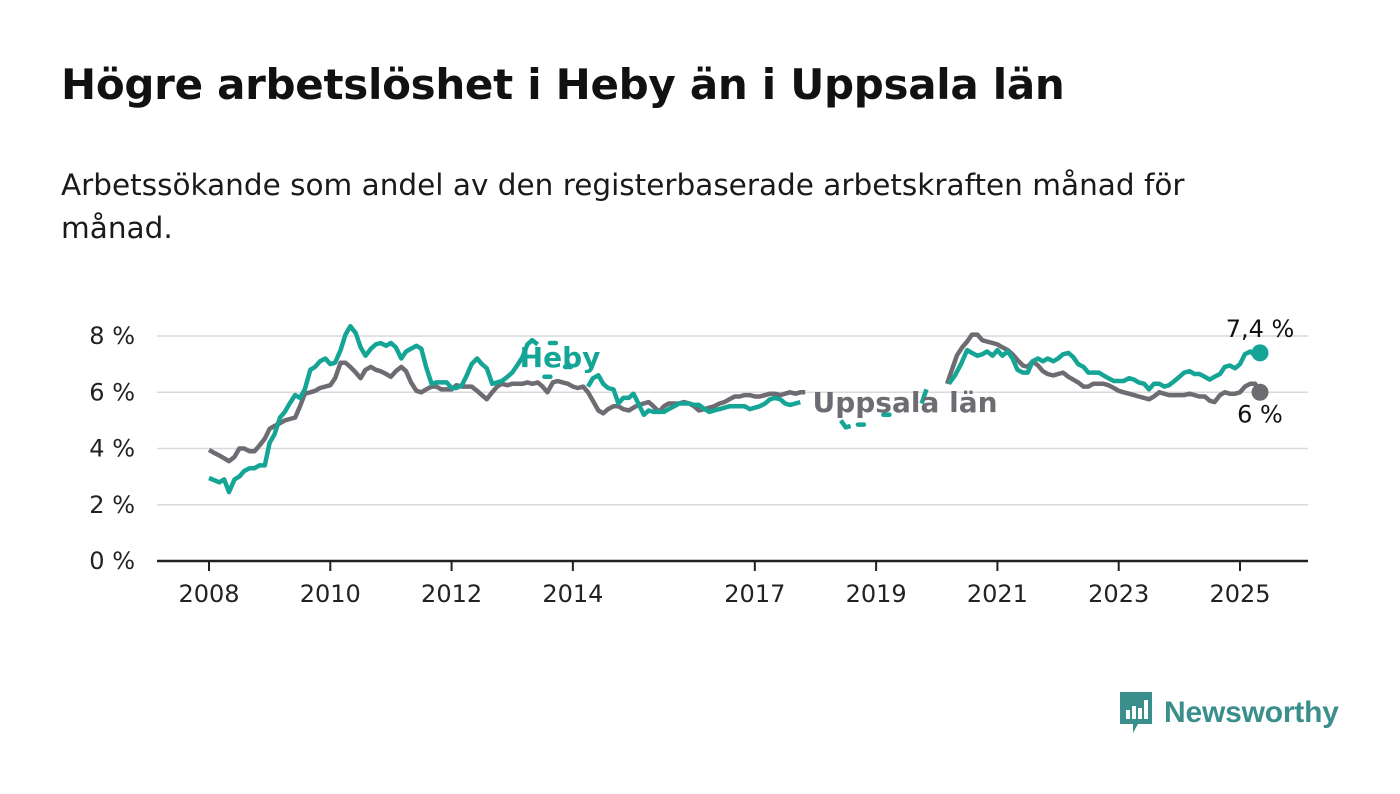 The image size is (1400, 794). I want to click on series-label-uppsala: Uppsala län, so click(904, 402).